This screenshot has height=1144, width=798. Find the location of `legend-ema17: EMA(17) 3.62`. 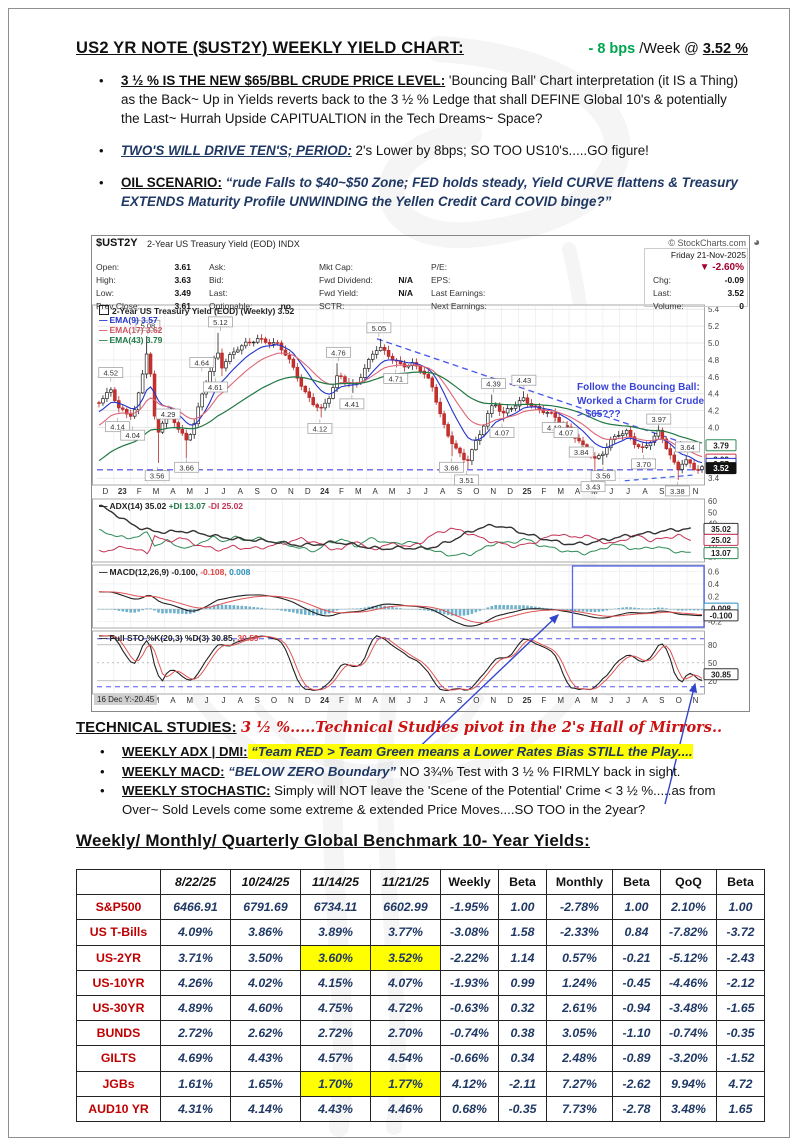

legend-ema17: EMA(17) 3.62 is located at coordinates (130, 330).